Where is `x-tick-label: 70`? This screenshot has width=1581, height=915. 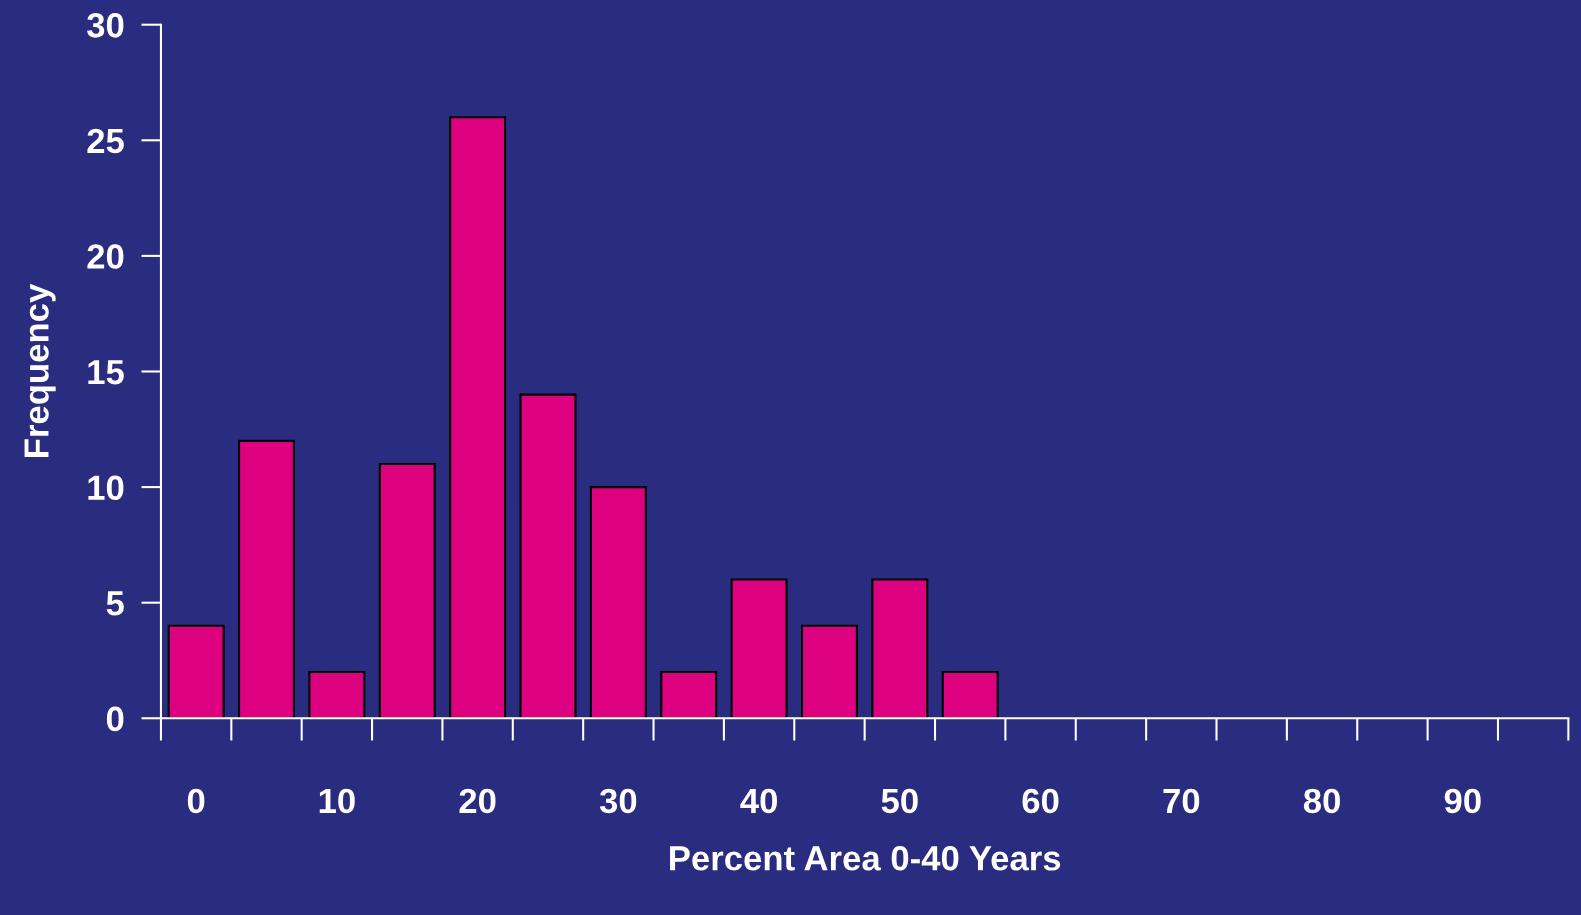 x-tick-label: 70 is located at coordinates (1181, 801).